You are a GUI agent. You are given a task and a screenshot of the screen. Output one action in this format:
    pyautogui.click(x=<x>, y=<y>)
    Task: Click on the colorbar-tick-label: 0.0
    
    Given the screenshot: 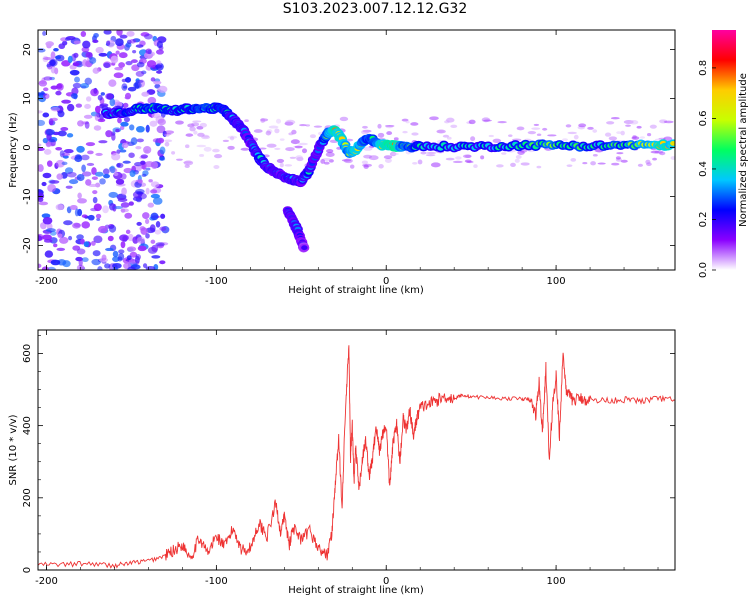 What is the action you would take?
    pyautogui.click(x=703, y=270)
    